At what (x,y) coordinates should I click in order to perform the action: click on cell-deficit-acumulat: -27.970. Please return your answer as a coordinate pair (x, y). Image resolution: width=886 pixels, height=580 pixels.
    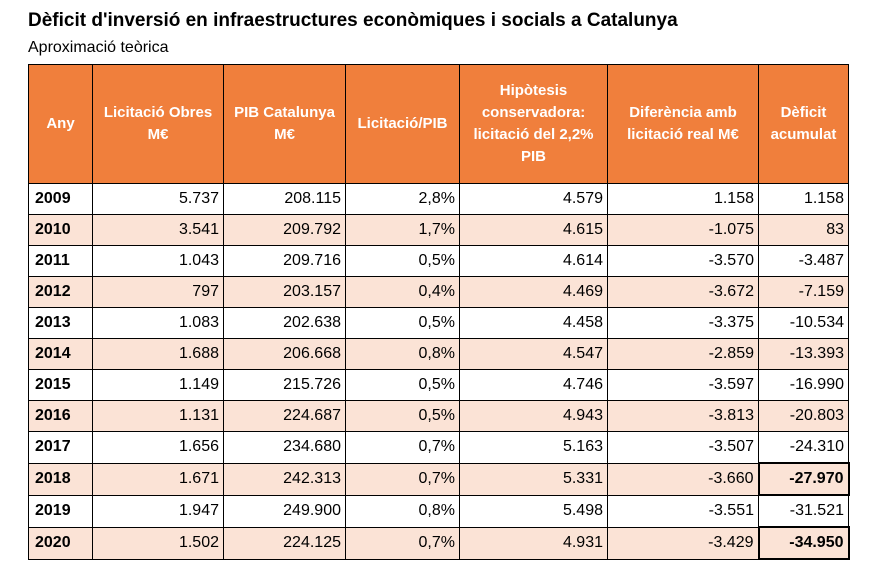
    Looking at the image, I should click on (803, 479).